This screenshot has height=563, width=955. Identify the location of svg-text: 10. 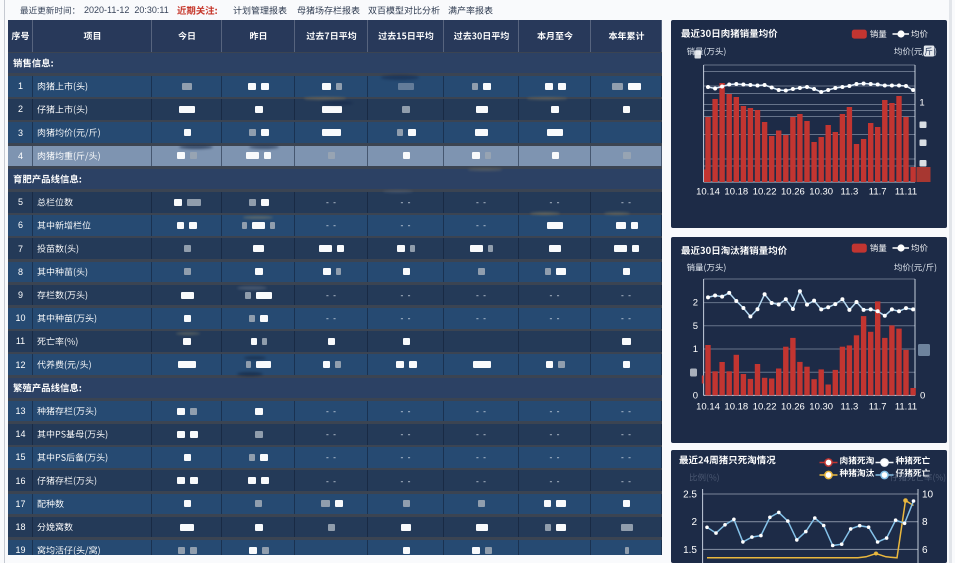
(928, 495).